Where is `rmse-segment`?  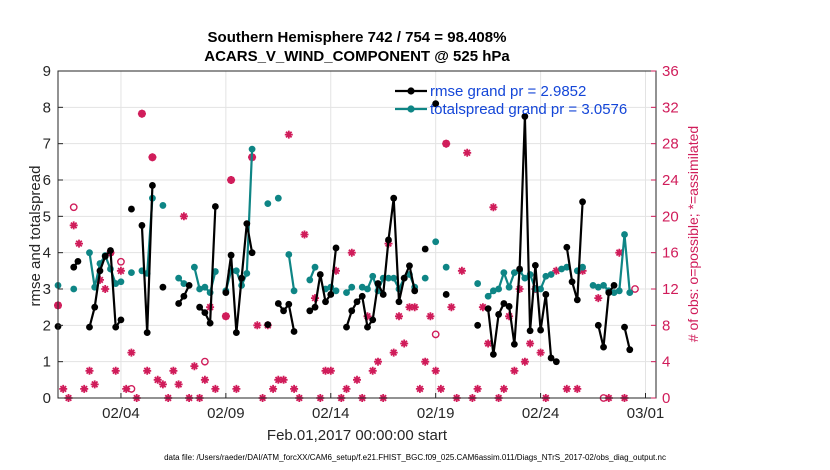
rmse-segment is located at coordinates (574, 251).